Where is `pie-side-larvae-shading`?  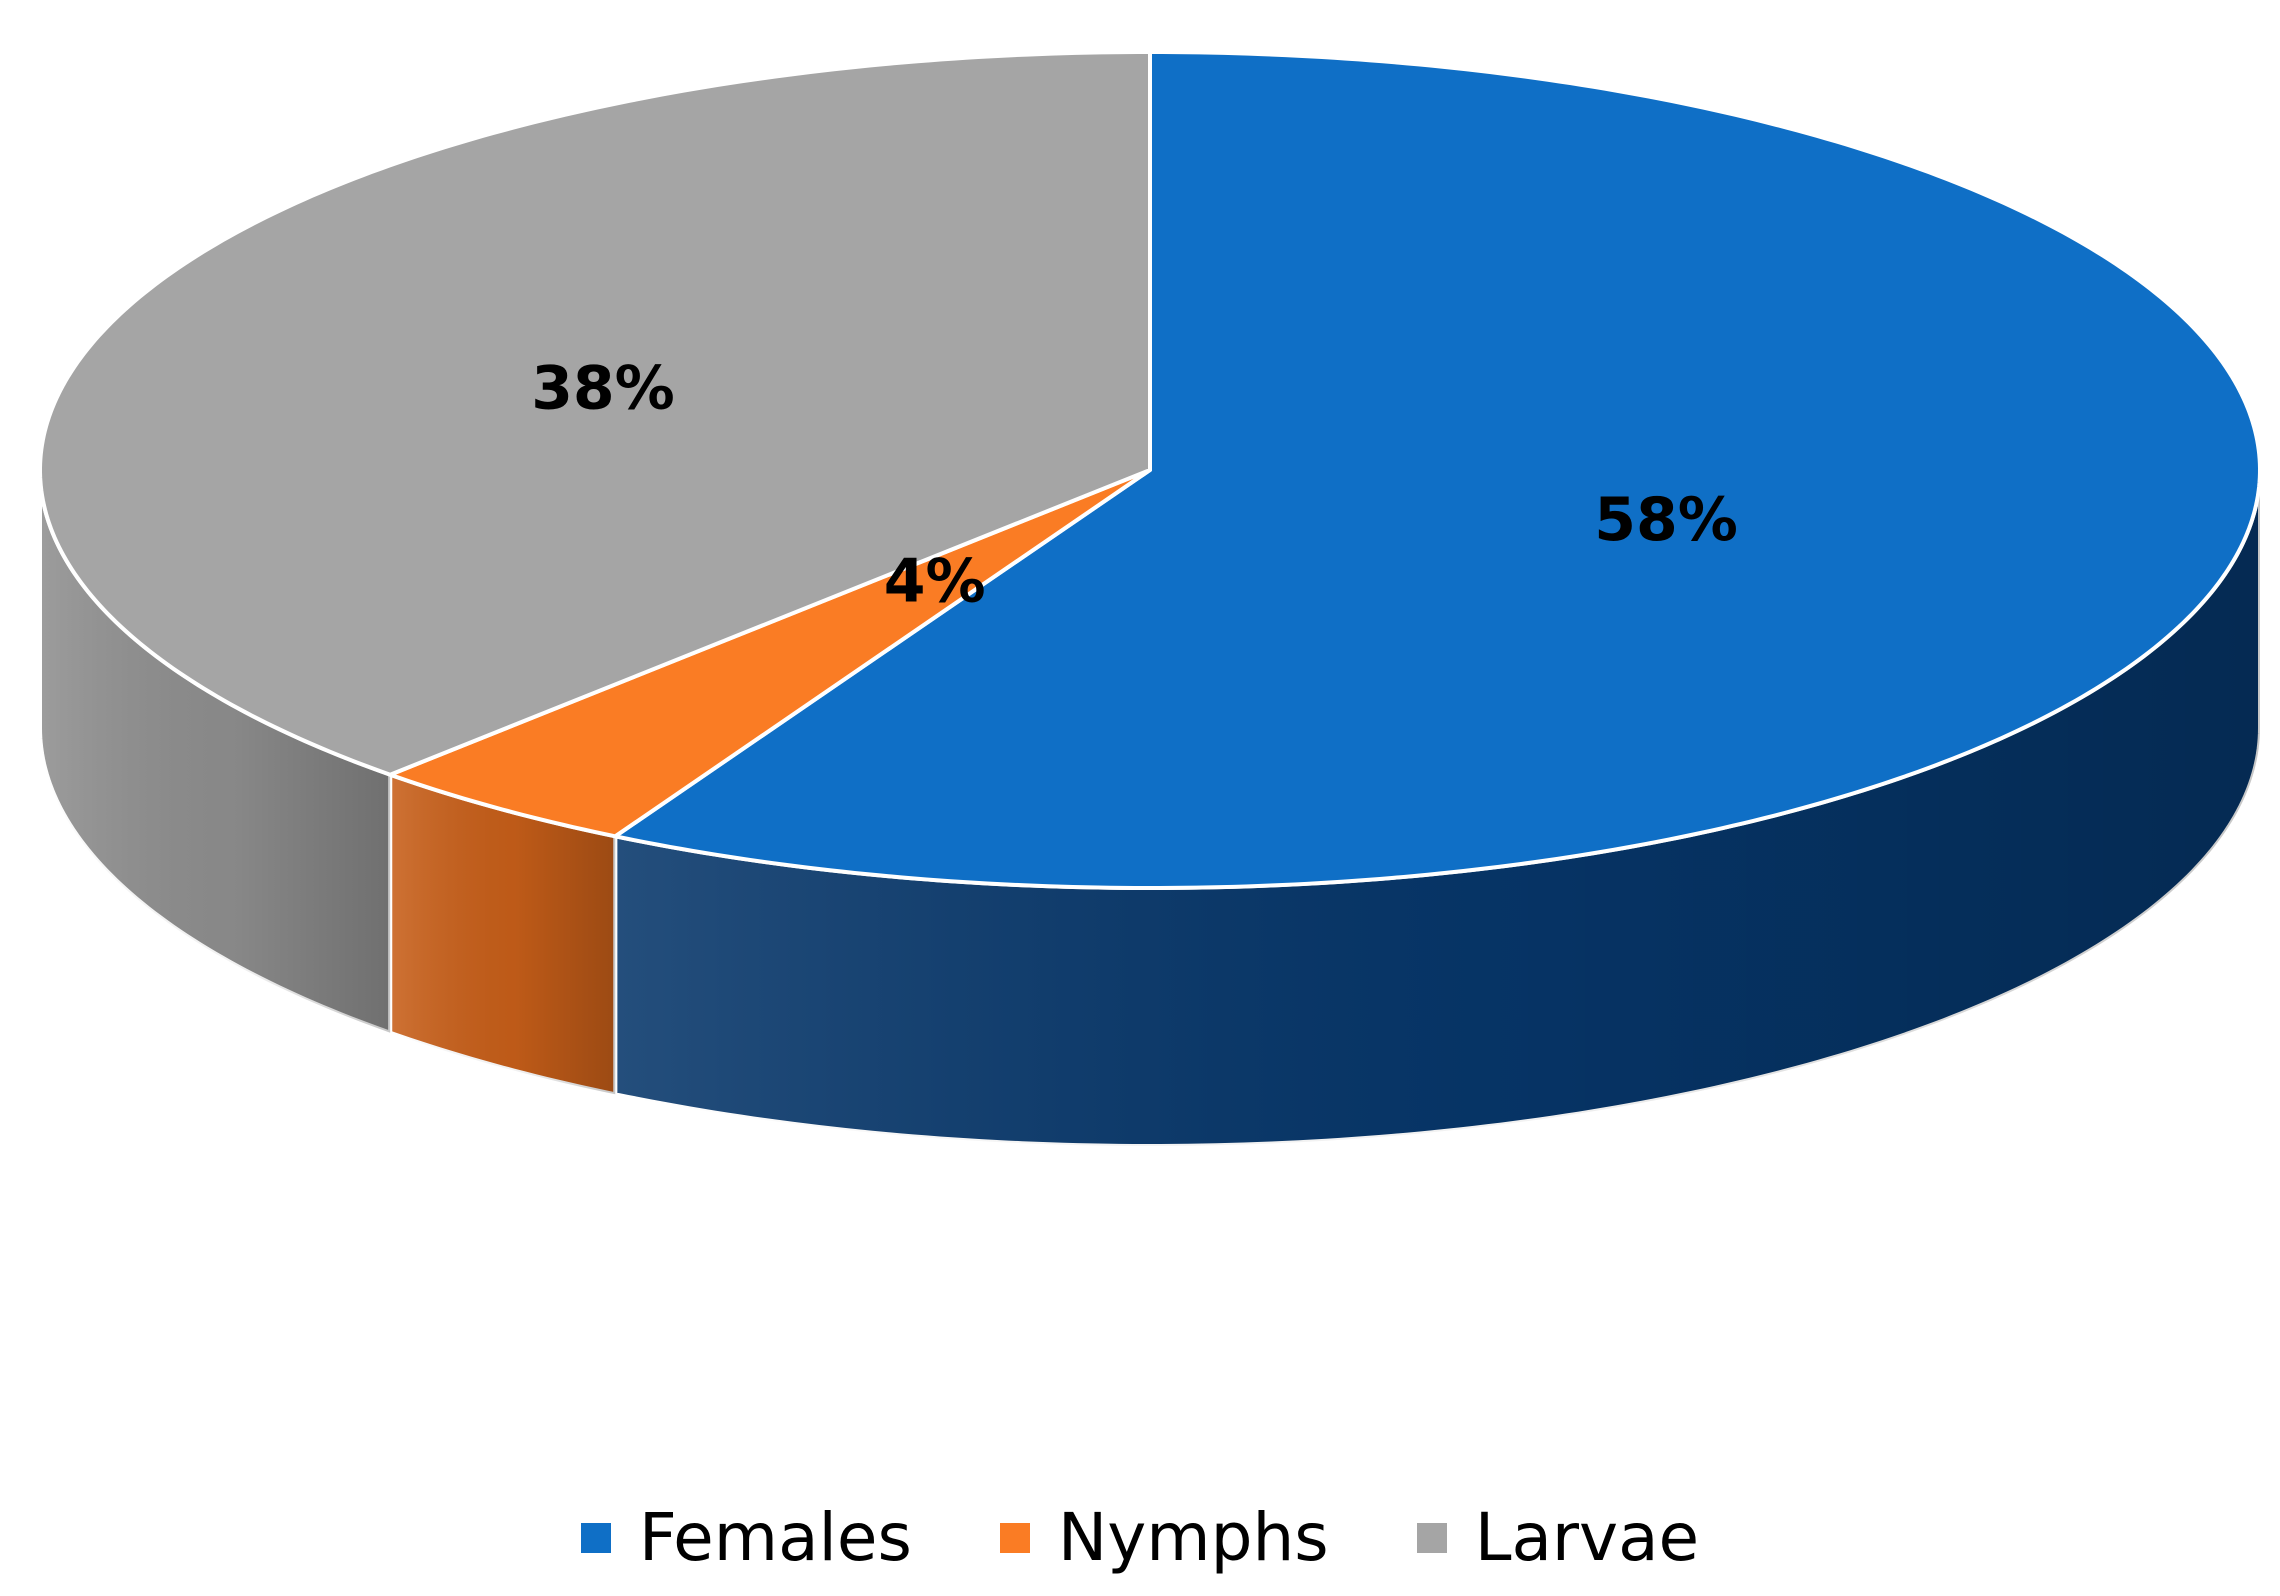 pie-side-larvae-shading is located at coordinates (215, 751).